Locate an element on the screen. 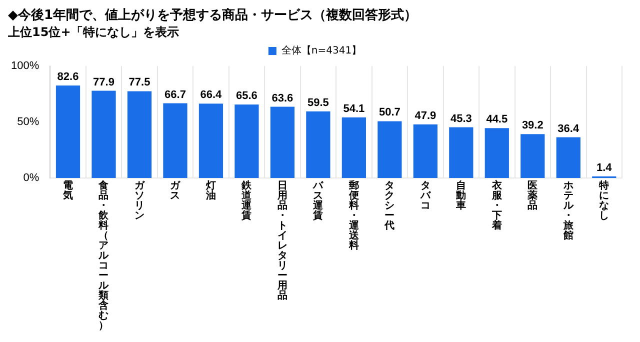  x-tick-label: 自動車 is located at coordinates (460, 196).